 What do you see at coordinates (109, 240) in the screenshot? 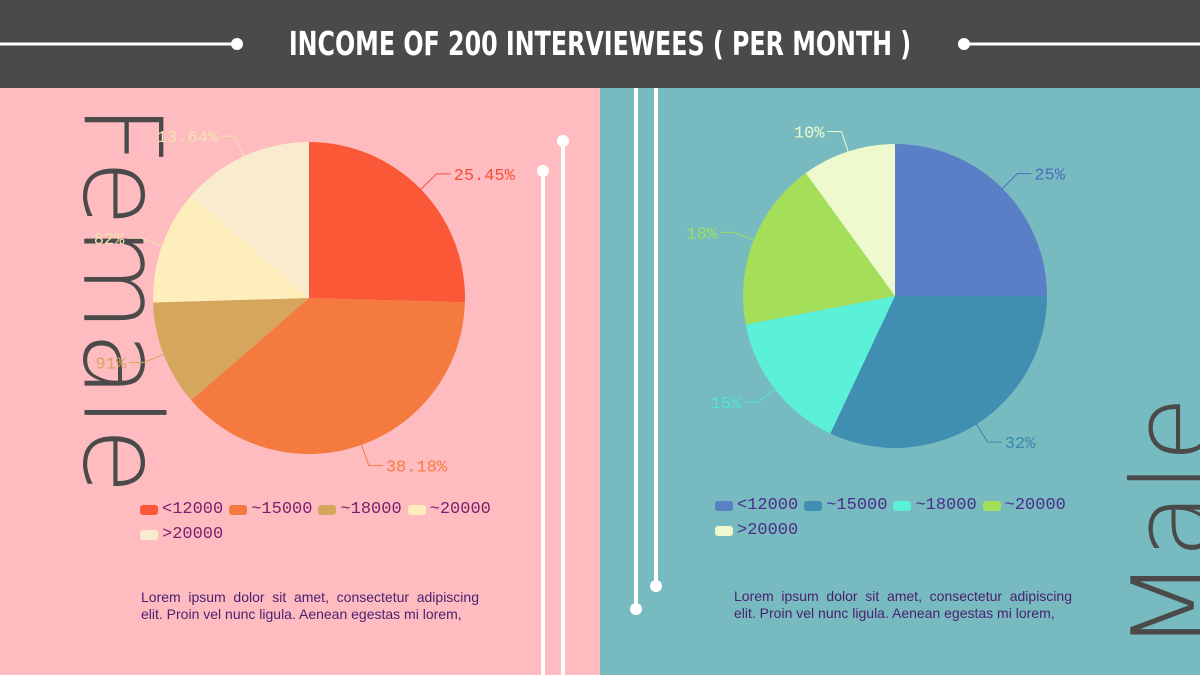
I see `female-slice-label-3: 82%` at bounding box center [109, 240].